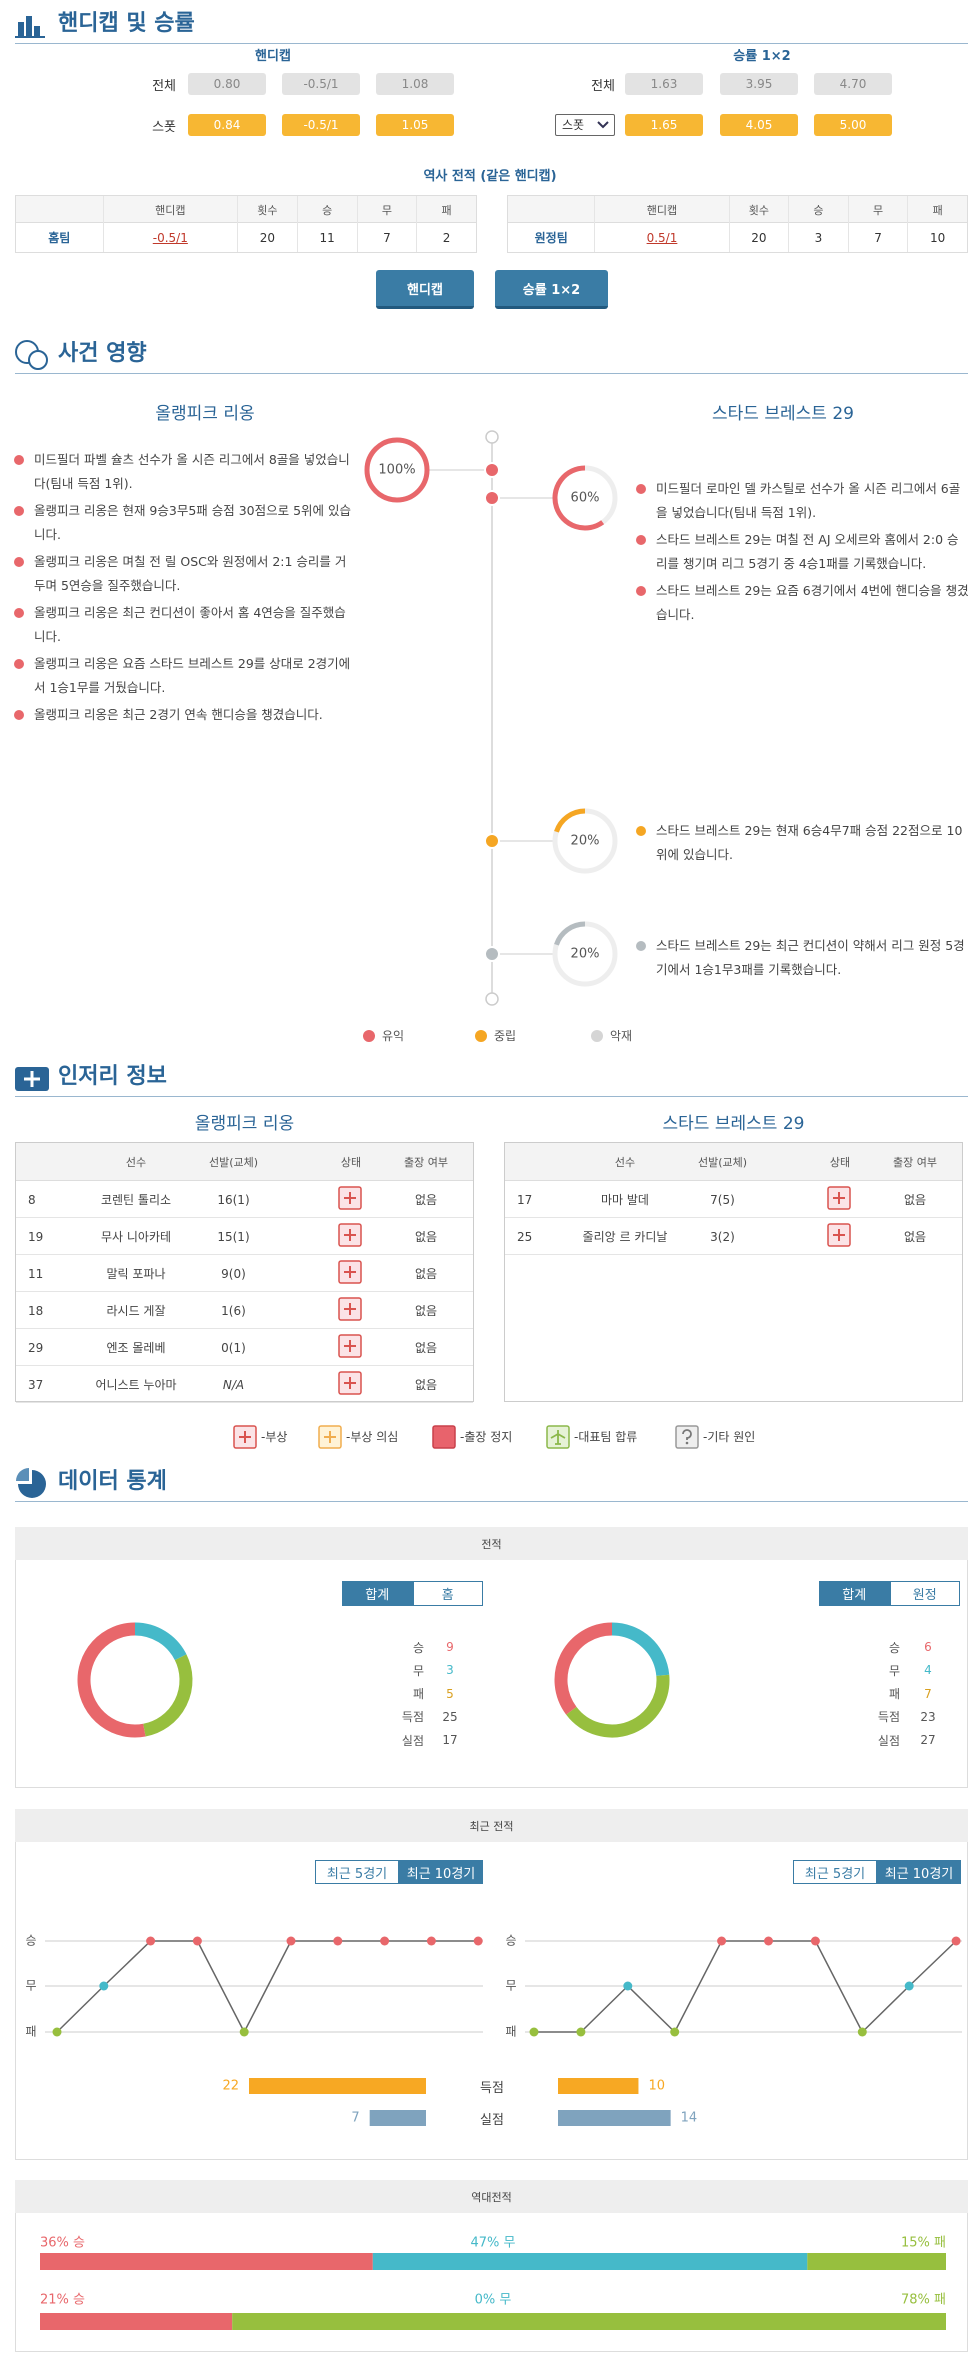 The image size is (980, 2364). What do you see at coordinates (321, 125) in the screenshot?
I see `odds-value: -0.5/1` at bounding box center [321, 125].